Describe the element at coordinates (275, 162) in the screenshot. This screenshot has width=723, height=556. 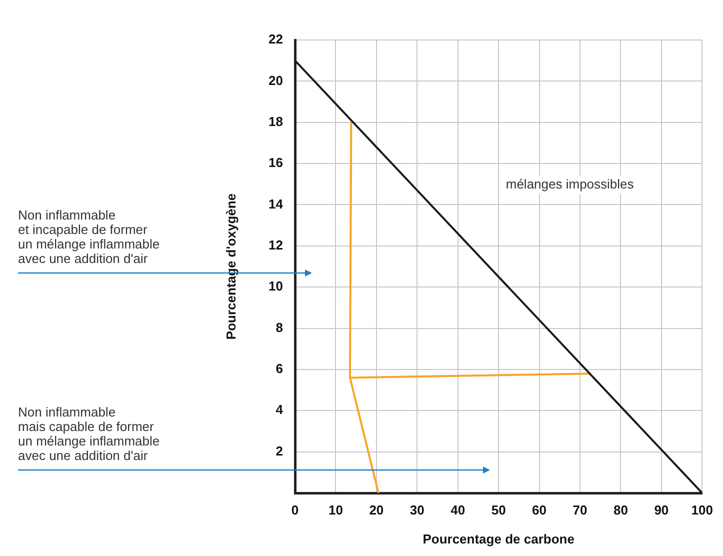
I see `y-tick-label: 16` at that location.